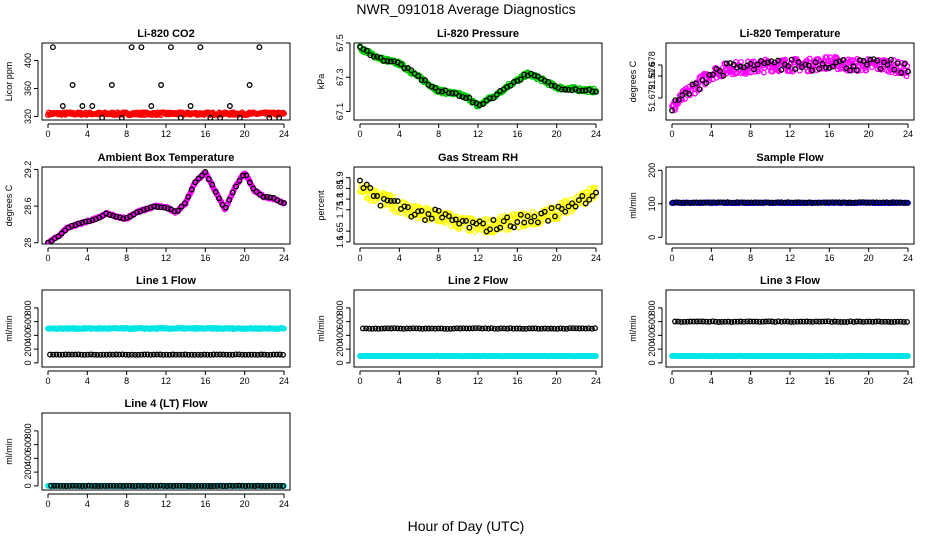 This screenshot has height=540, width=936. Describe the element at coordinates (340, 112) in the screenshot. I see `y-tick-label: 67.1` at that location.